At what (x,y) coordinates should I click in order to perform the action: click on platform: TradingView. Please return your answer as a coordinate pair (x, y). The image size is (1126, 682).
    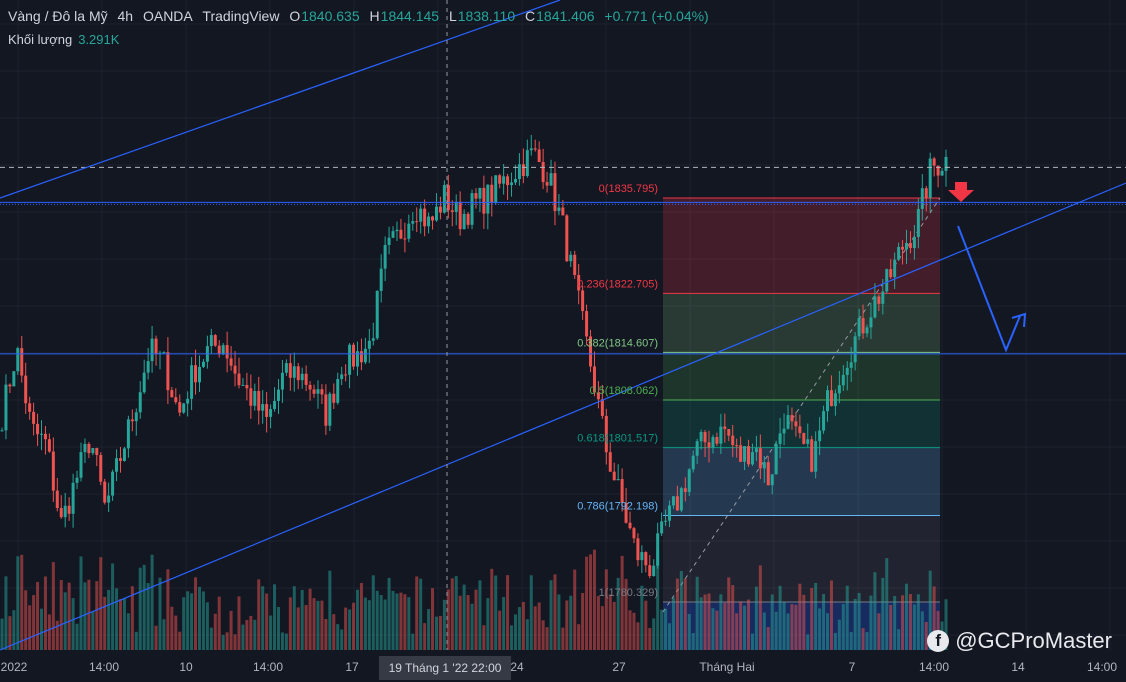
    Looking at the image, I should click on (241, 16).